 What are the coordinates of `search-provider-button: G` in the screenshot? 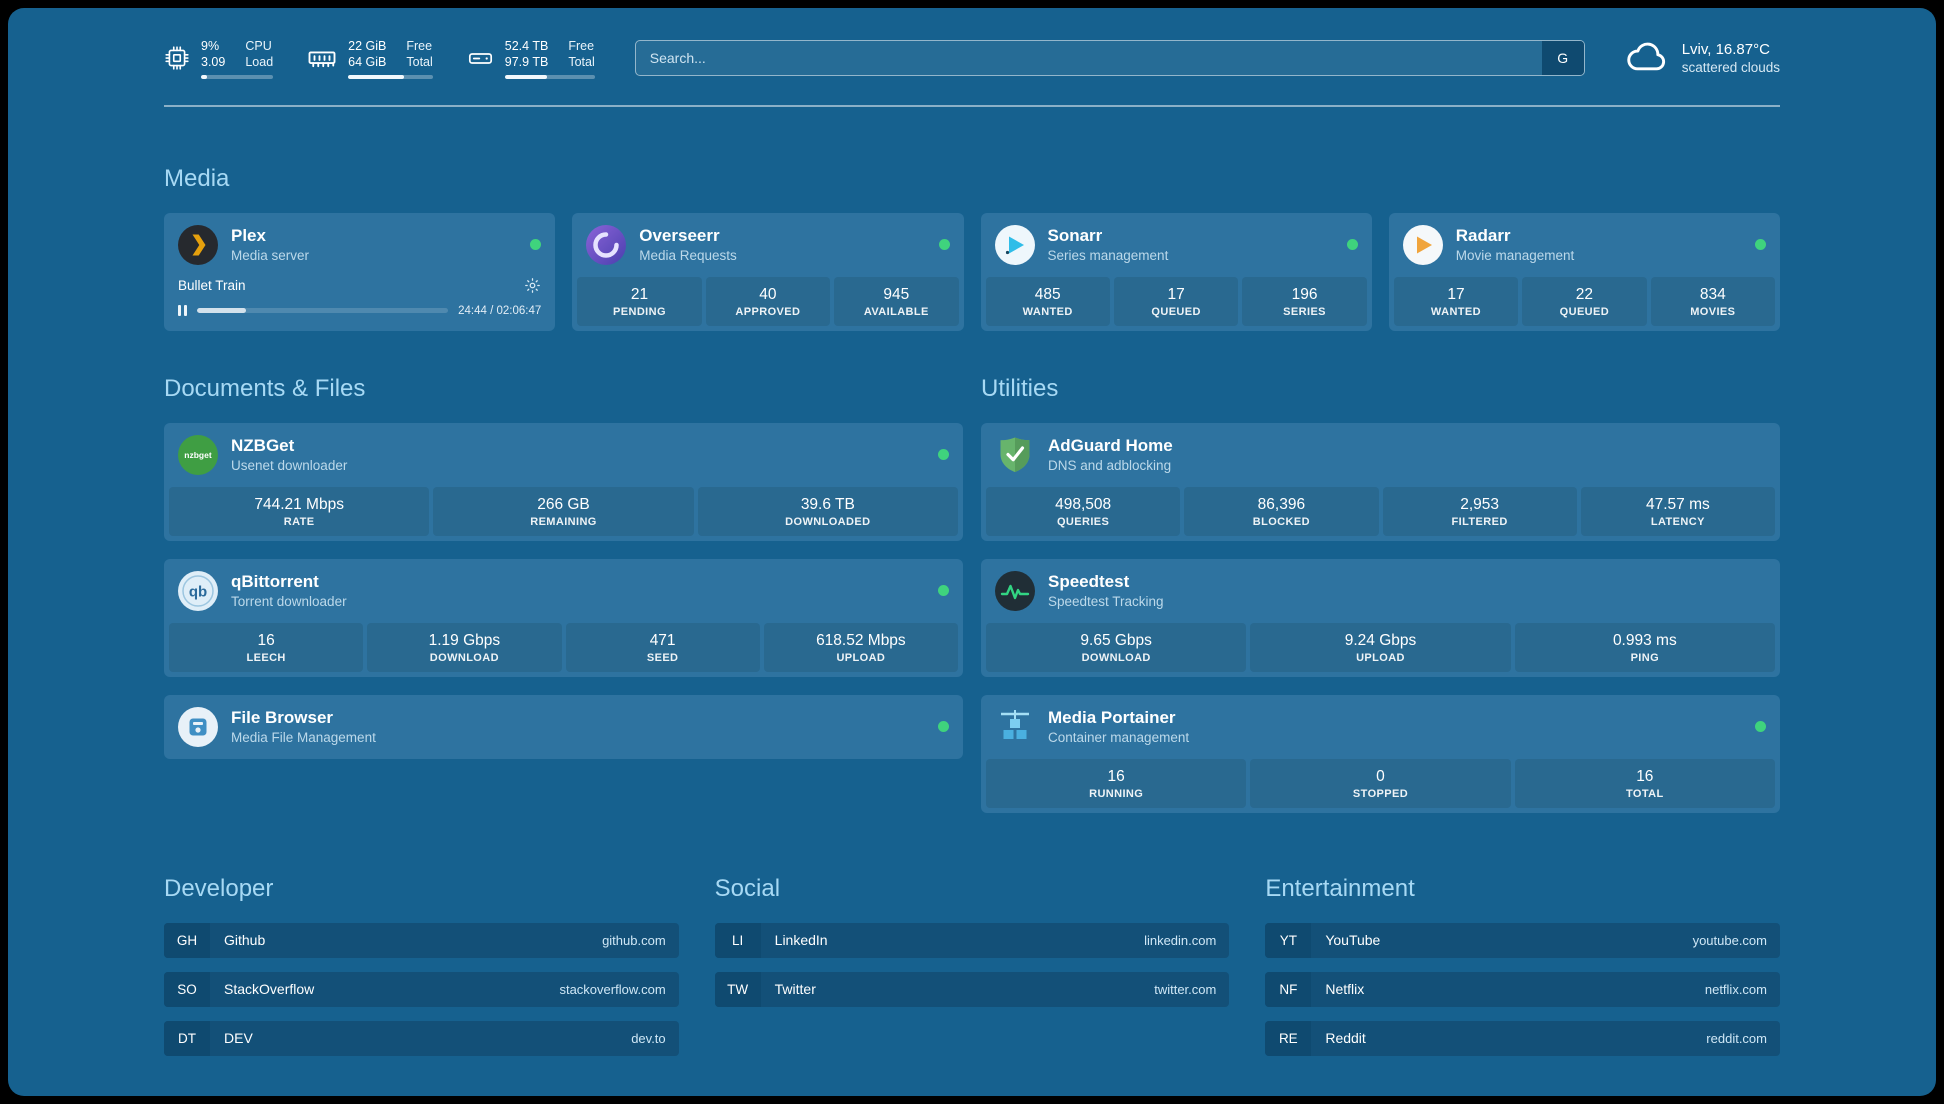 It's located at (1562, 58).